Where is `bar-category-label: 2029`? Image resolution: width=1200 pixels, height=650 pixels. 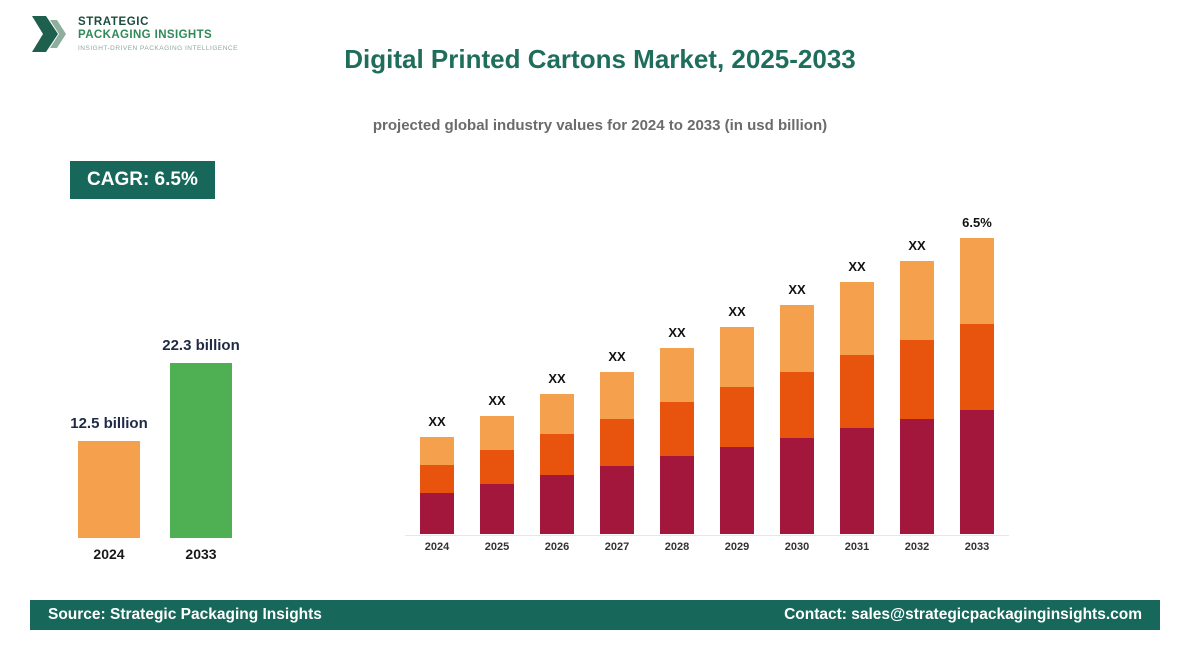
bar-category-label: 2029 is located at coordinates (737, 547).